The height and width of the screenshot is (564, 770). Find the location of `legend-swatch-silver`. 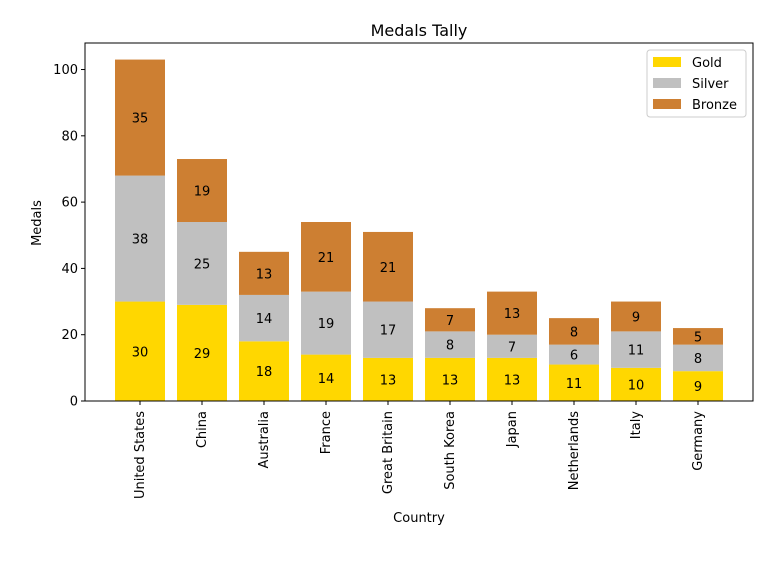

legend-swatch-silver is located at coordinates (667, 83).